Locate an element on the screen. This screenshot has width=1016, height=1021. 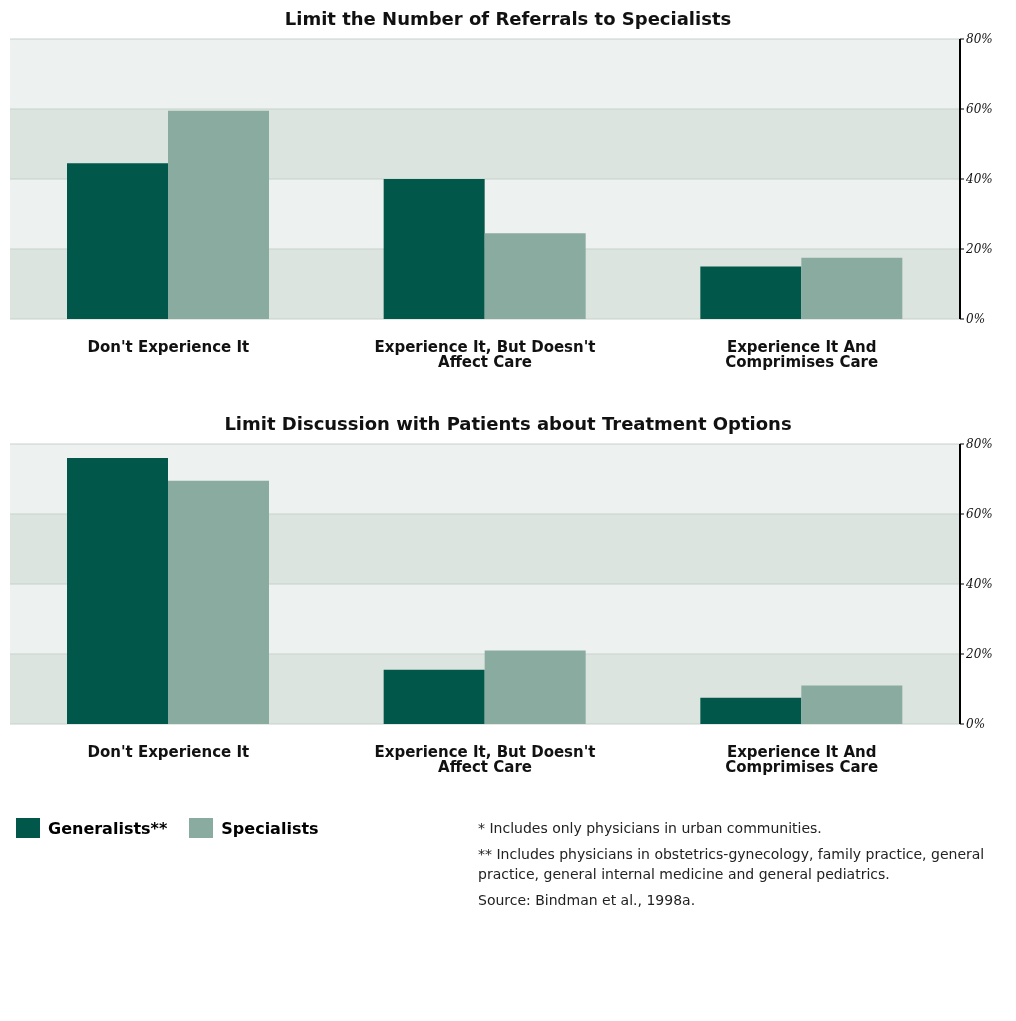
text: * Includes only physicians in urban communities. is located at coordinates (650, 828).